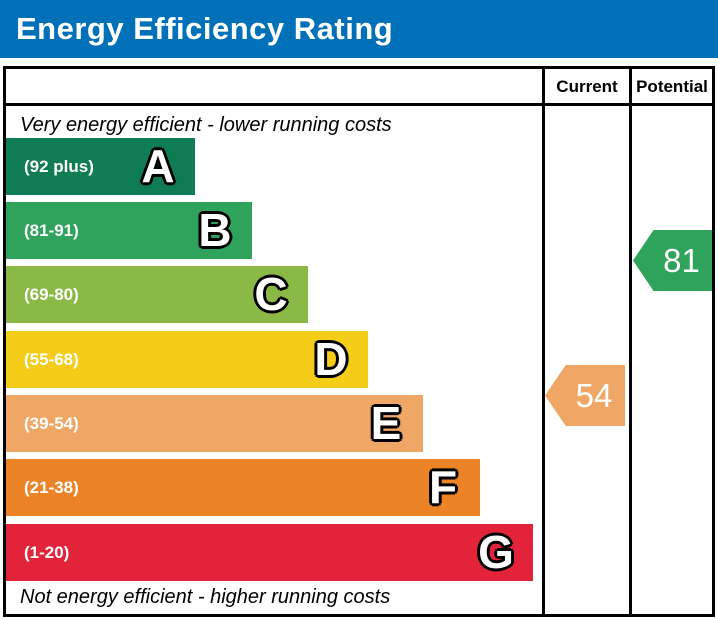  I want to click on band-range-label: (55-68), so click(51, 359).